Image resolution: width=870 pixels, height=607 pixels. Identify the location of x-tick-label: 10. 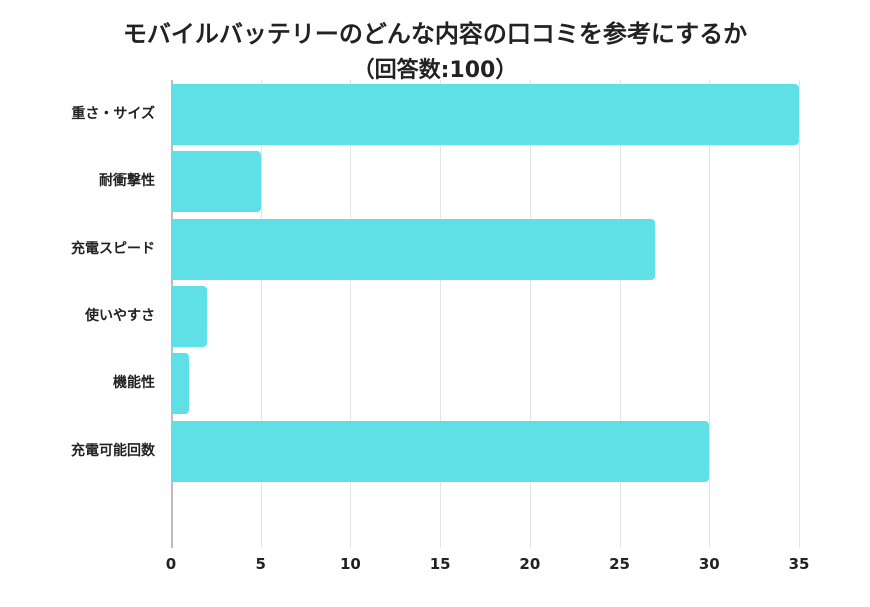
(350, 564).